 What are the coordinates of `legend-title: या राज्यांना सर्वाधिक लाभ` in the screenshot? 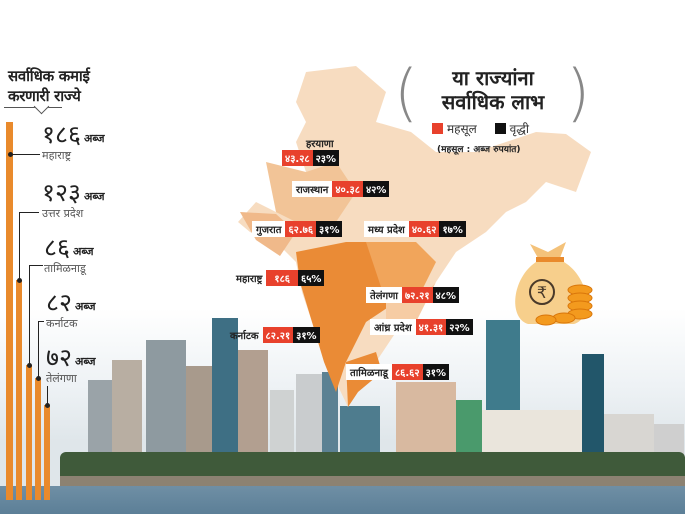 It's located at (493, 90).